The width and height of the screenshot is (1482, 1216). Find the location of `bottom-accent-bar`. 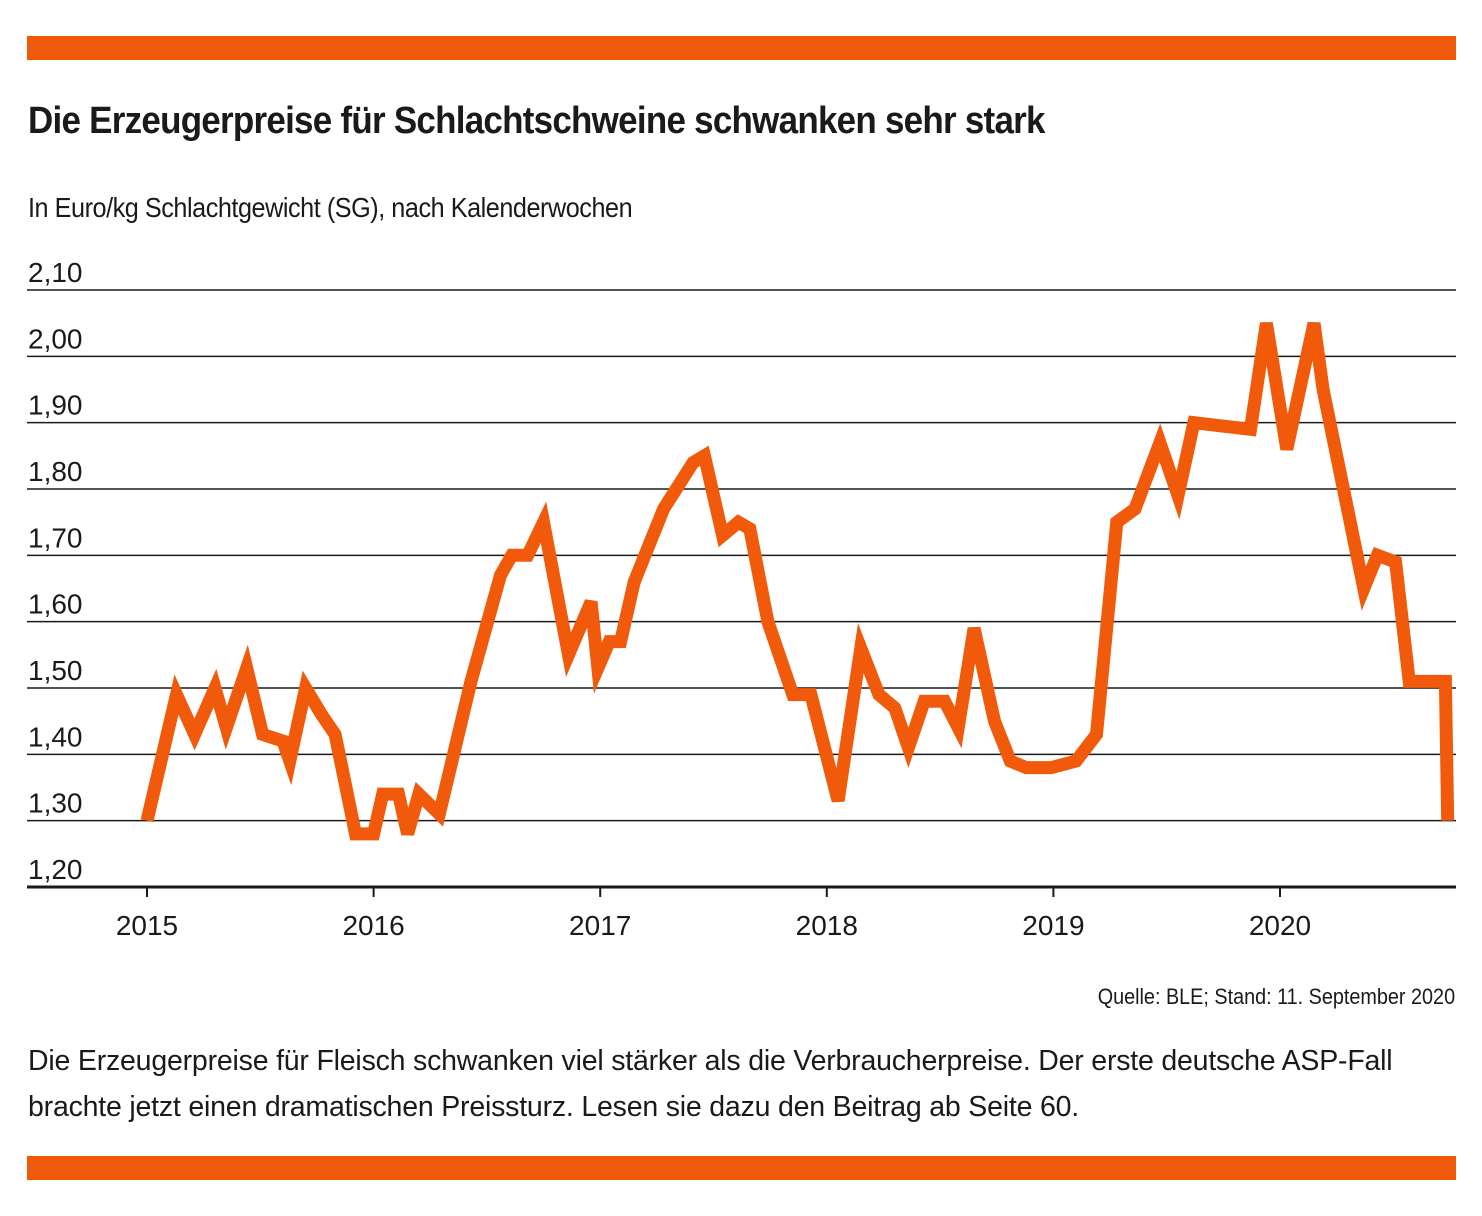

bottom-accent-bar is located at coordinates (741, 1168).